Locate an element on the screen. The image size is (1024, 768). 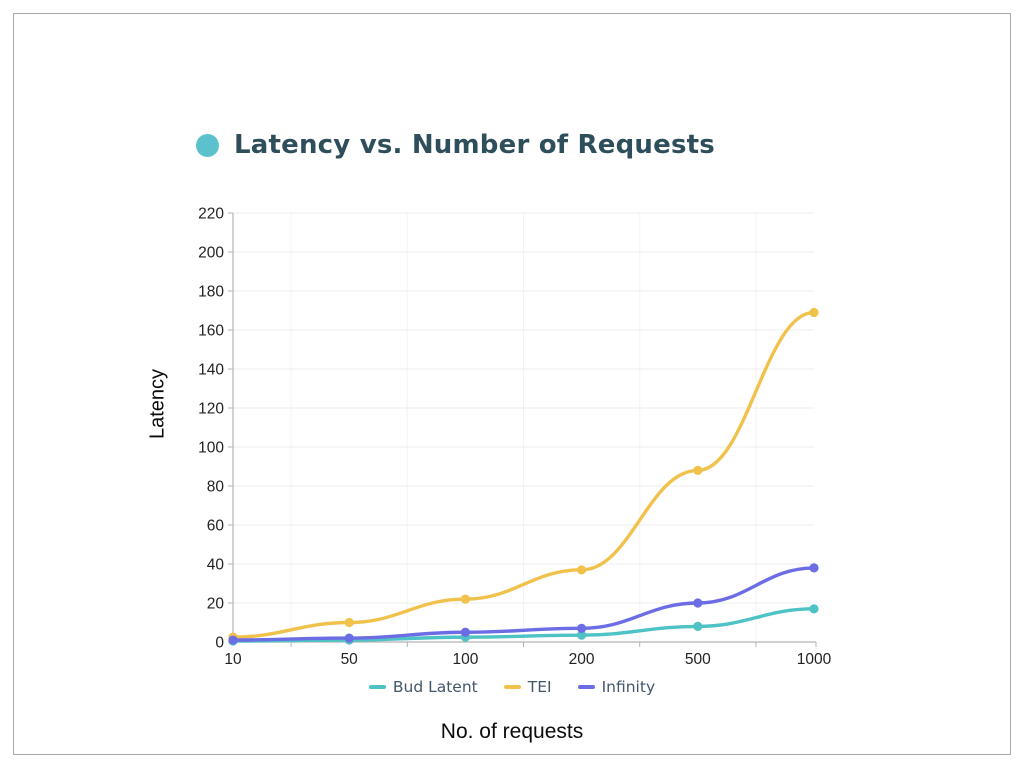
series-line-bud-latent is located at coordinates (523, 625).